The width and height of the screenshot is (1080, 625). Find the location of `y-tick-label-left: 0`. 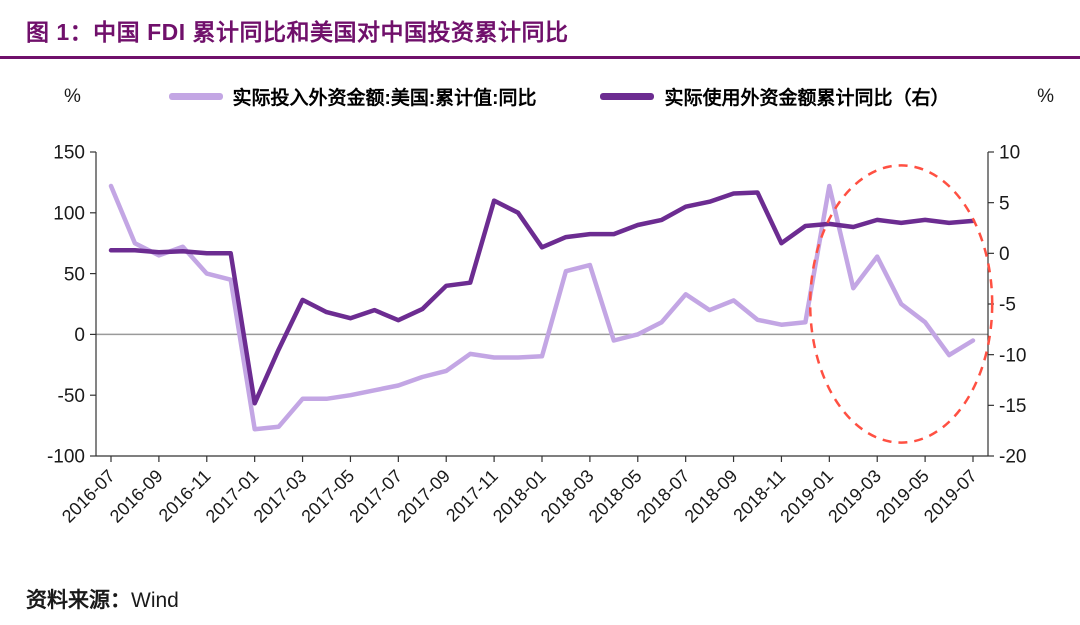

y-tick-label-left: 0 is located at coordinates (79, 335).